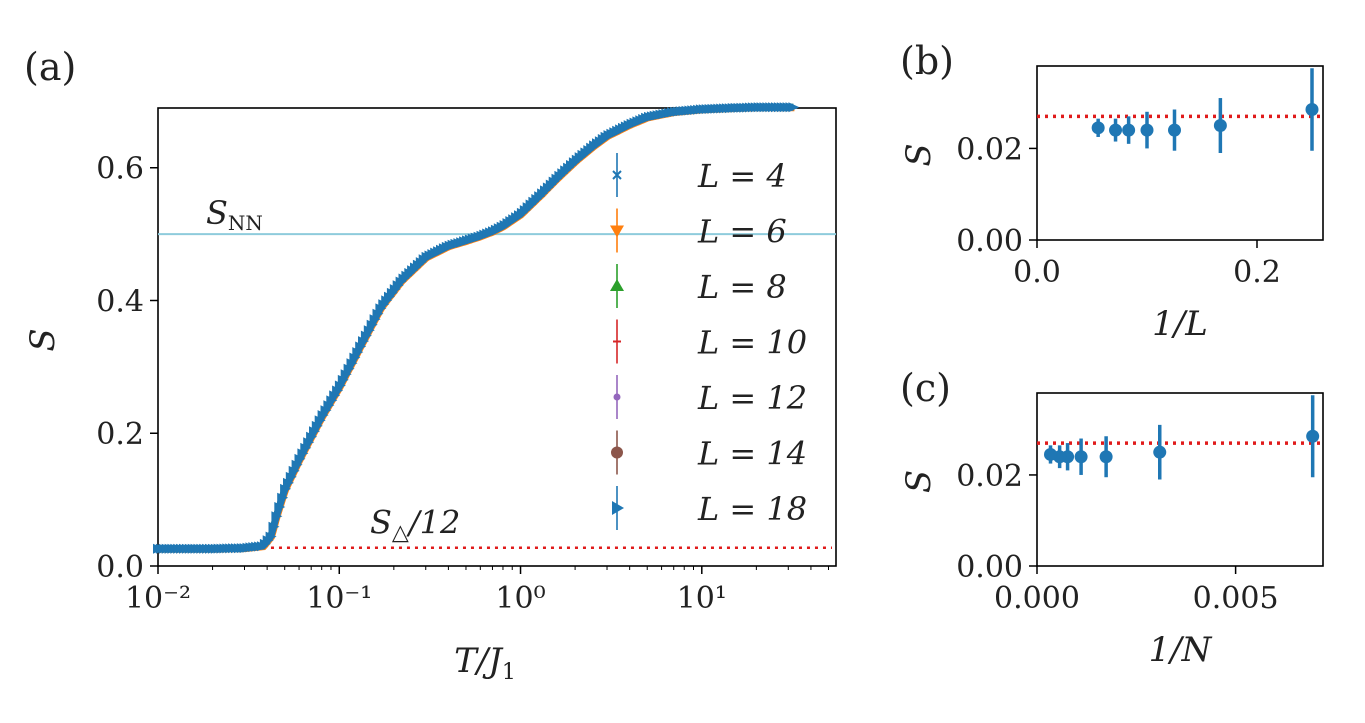 This screenshot has width=1365, height=723. I want to click on a-legend-label: L = 12, so click(752, 398).